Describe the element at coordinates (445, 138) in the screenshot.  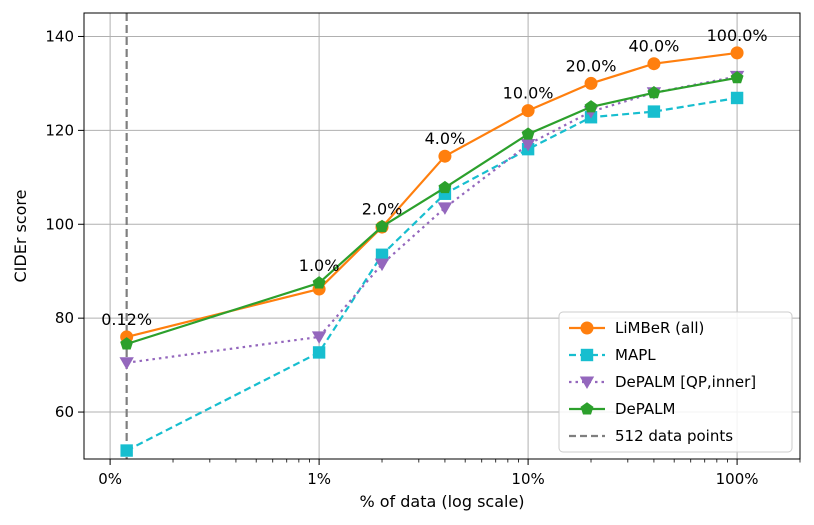
I see `point-label-3: 4.0%` at that location.